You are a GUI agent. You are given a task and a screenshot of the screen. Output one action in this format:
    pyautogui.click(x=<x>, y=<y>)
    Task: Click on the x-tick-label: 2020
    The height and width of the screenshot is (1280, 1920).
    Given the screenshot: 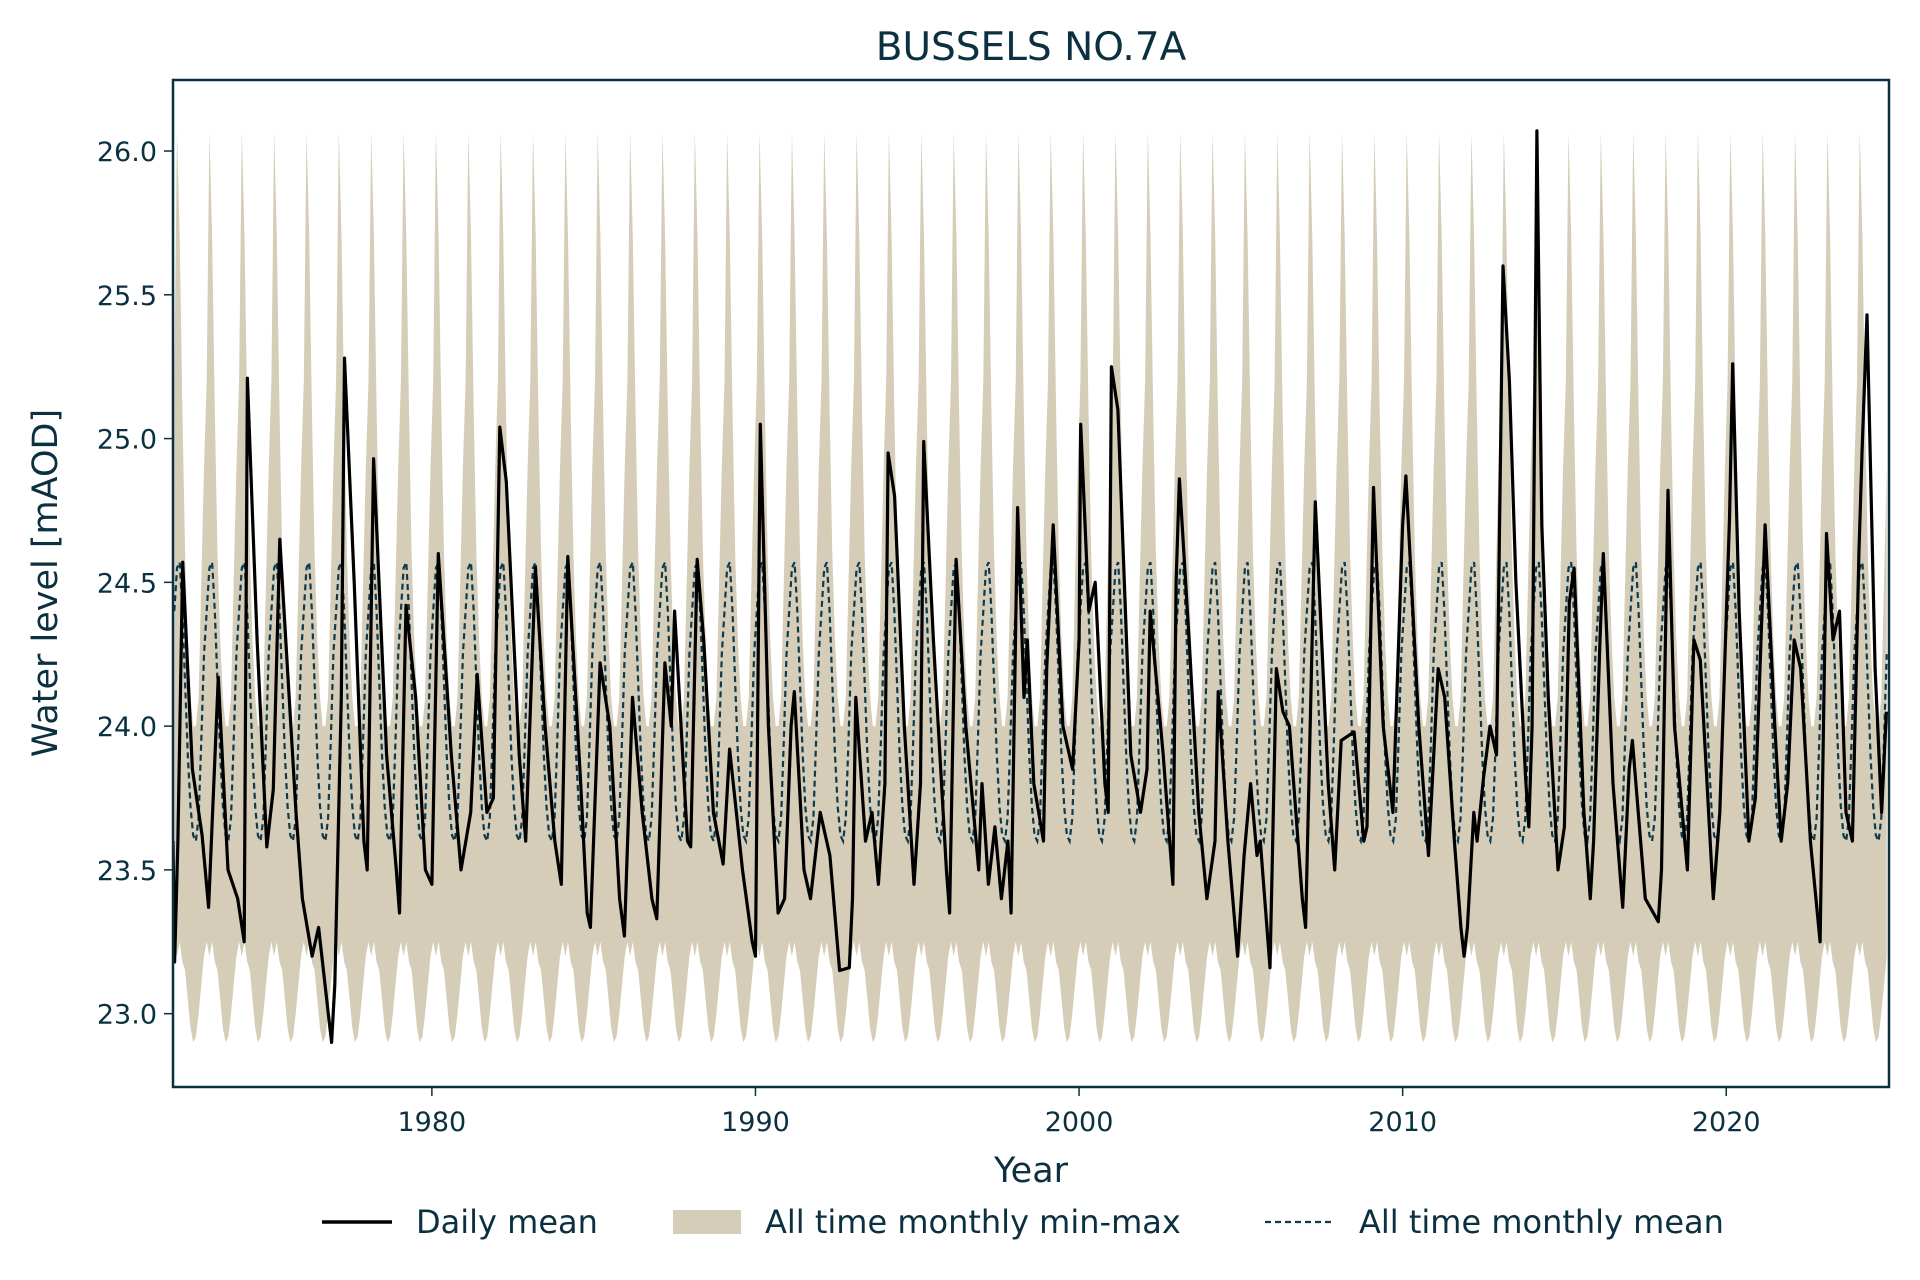 What is the action you would take?
    pyautogui.click(x=1726, y=1122)
    